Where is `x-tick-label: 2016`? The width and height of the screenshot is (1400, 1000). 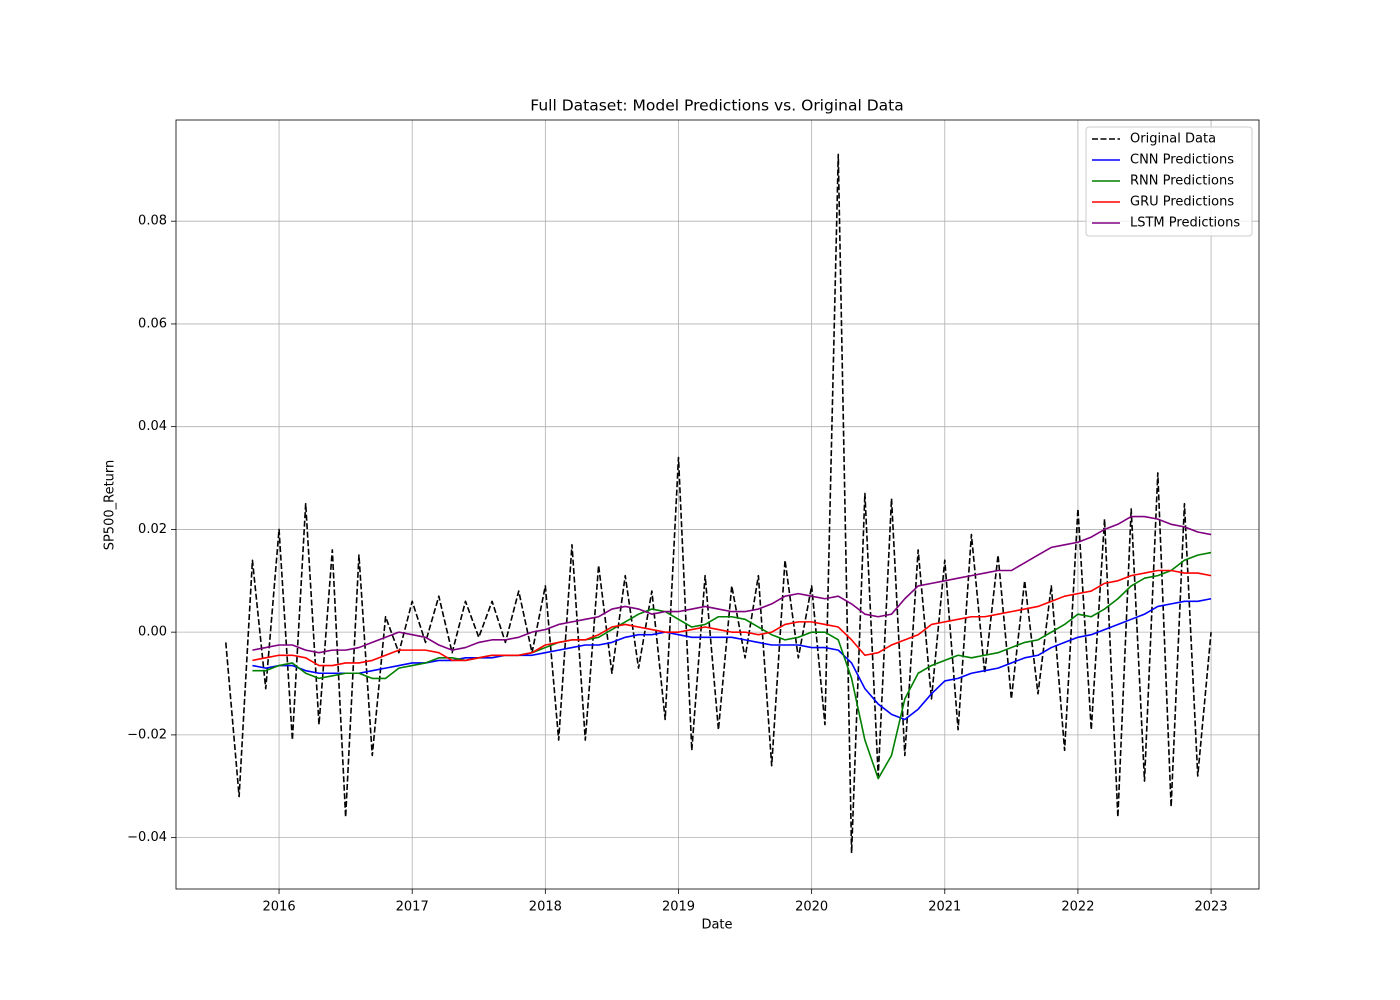
x-tick-label: 2016 is located at coordinates (279, 907).